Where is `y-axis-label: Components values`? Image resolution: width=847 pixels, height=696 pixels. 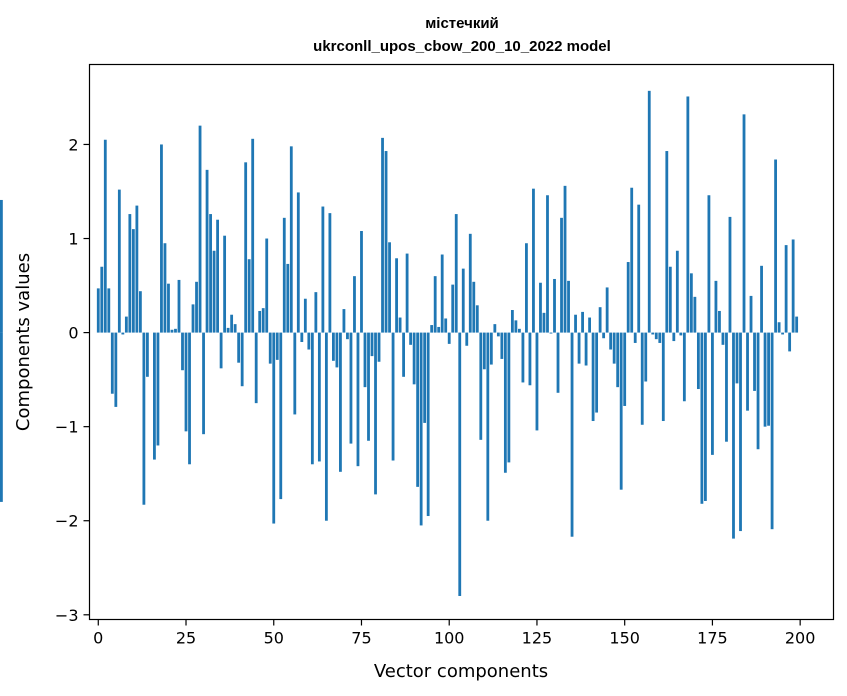
y-axis-label: Components values is located at coordinates (23, 342).